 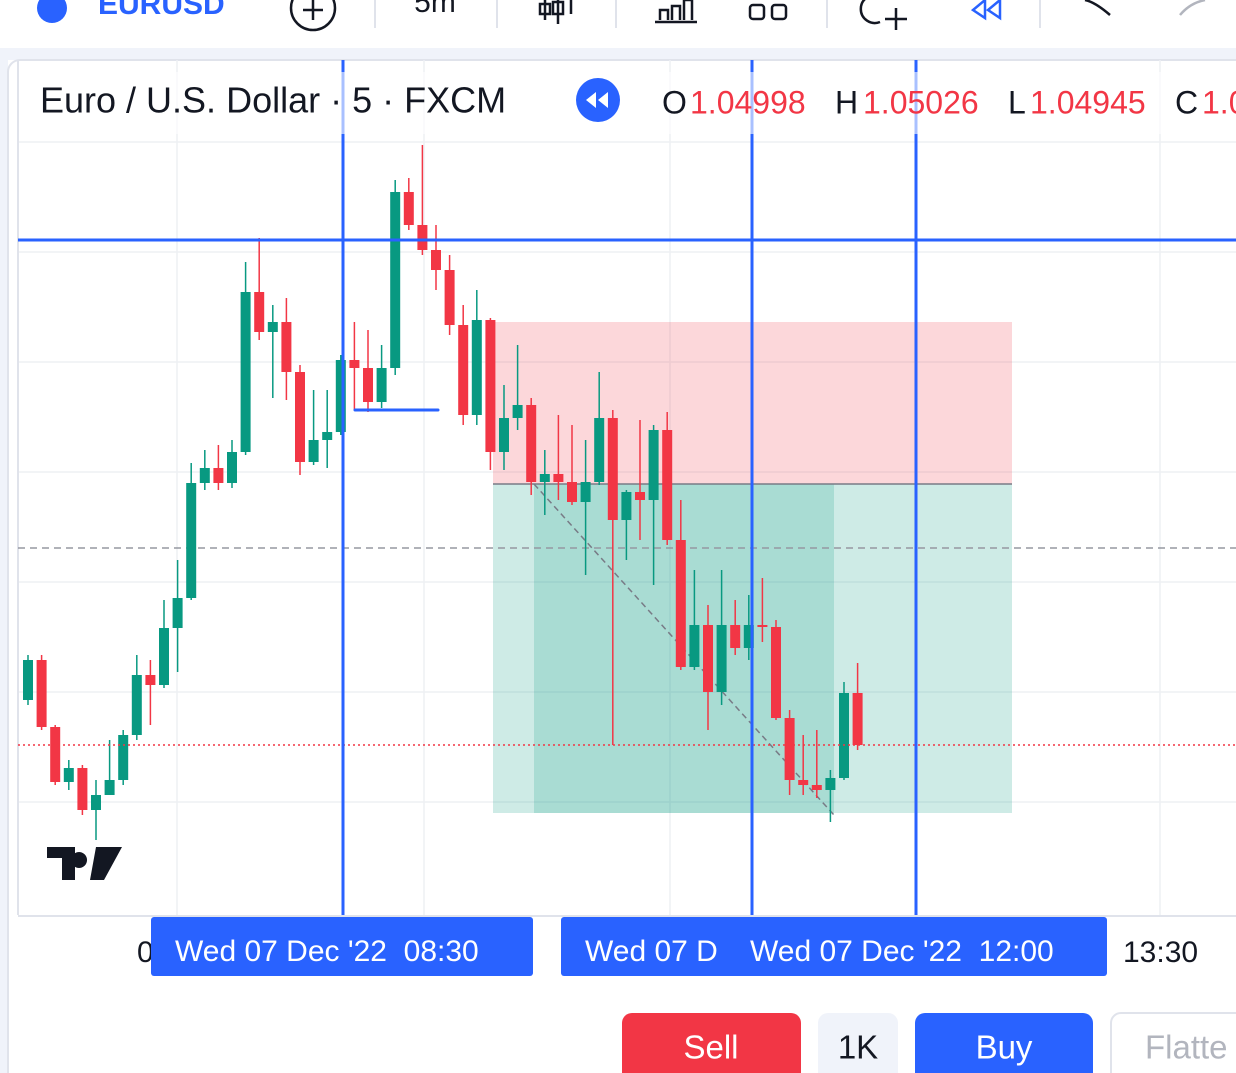 I want to click on ohlc-value: 1.0, so click(x=1219, y=102).